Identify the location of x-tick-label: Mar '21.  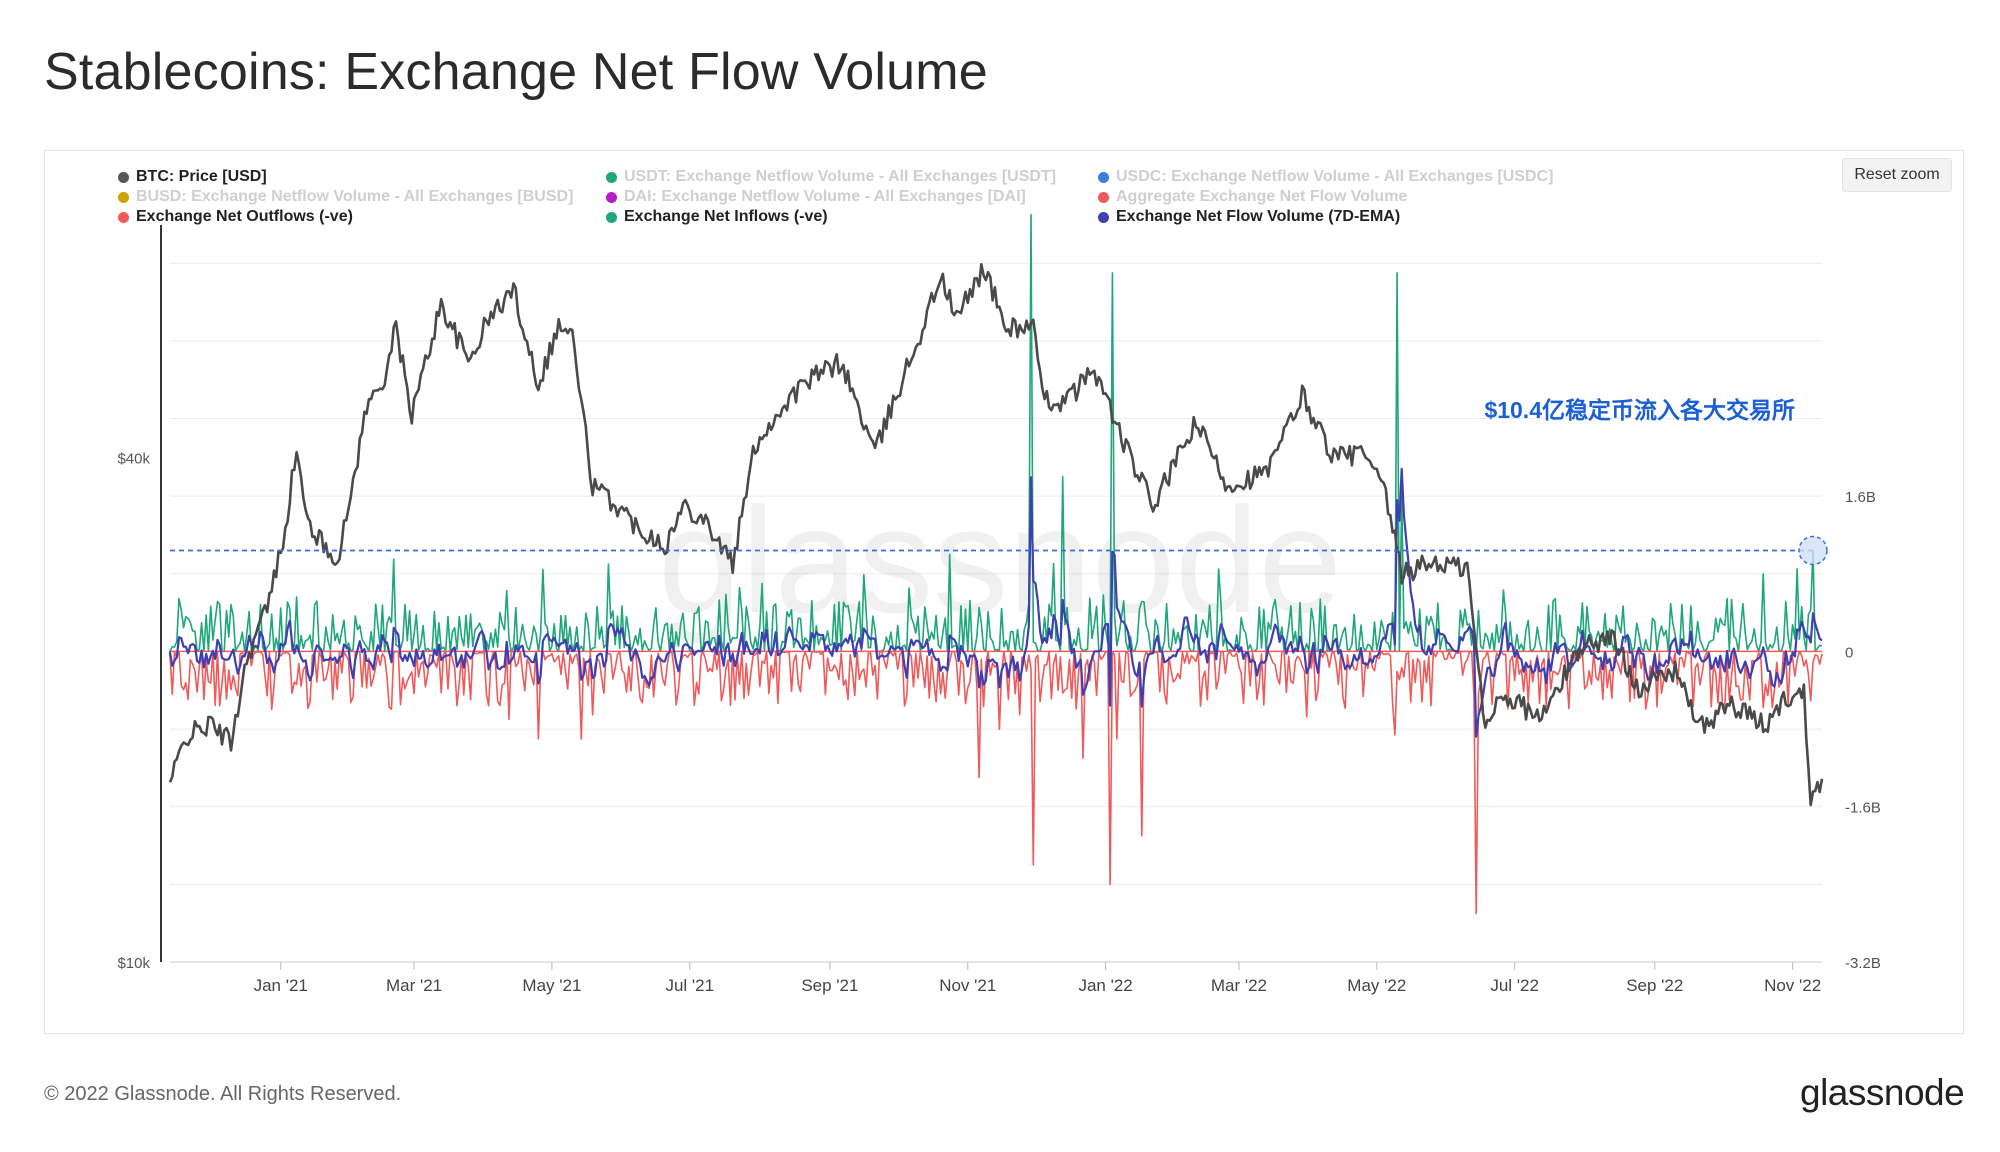
(414, 985).